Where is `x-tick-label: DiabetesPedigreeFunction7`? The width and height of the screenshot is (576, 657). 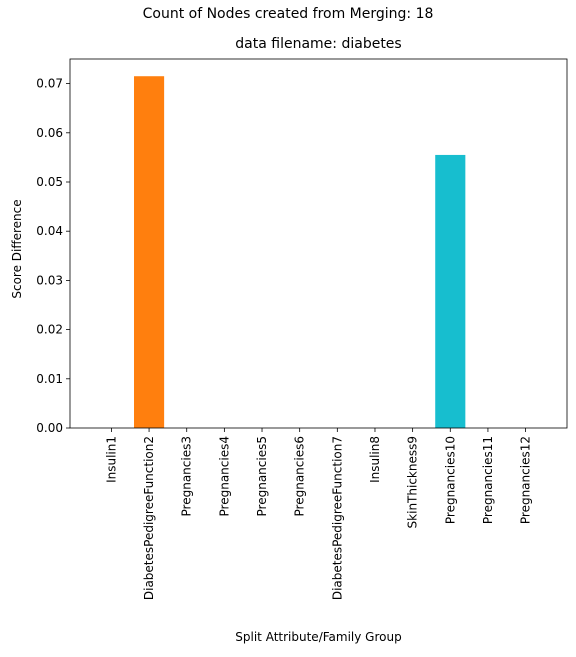
x-tick-label: DiabetesPedigreeFunction7 is located at coordinates (337, 518).